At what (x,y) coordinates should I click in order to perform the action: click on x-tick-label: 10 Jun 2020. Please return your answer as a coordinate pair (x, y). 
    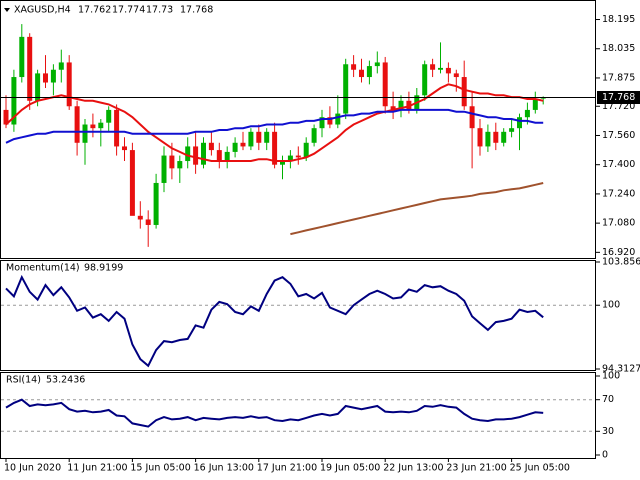
    Looking at the image, I should click on (32, 468).